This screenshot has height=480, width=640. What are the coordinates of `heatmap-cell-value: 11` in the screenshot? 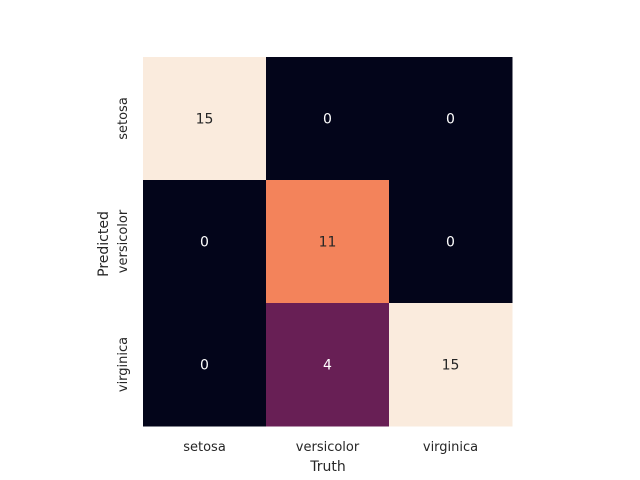 It's located at (328, 243).